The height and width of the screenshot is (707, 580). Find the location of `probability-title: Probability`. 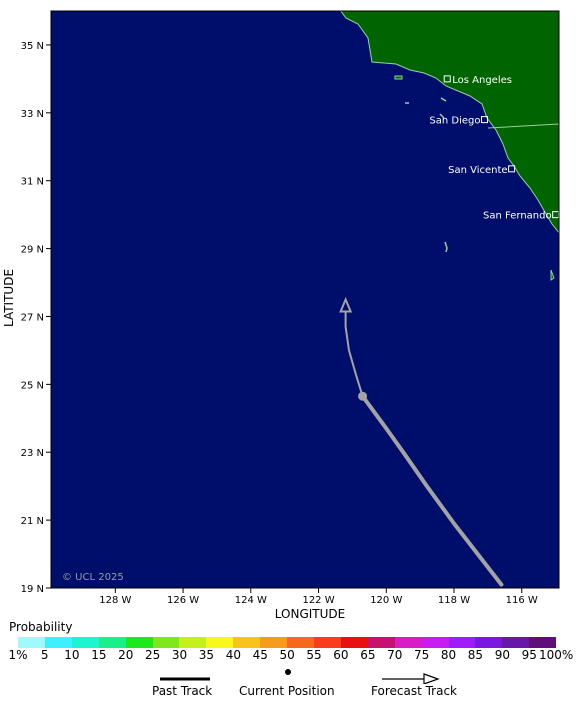

probability-title: Probability is located at coordinates (41, 627).